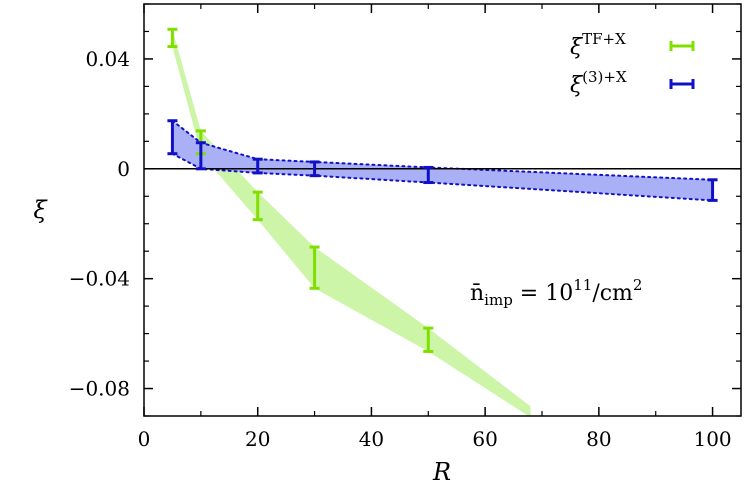 This screenshot has width=747, height=495. What do you see at coordinates (371, 439) in the screenshot?
I see `x-tick-label: 40` at bounding box center [371, 439].